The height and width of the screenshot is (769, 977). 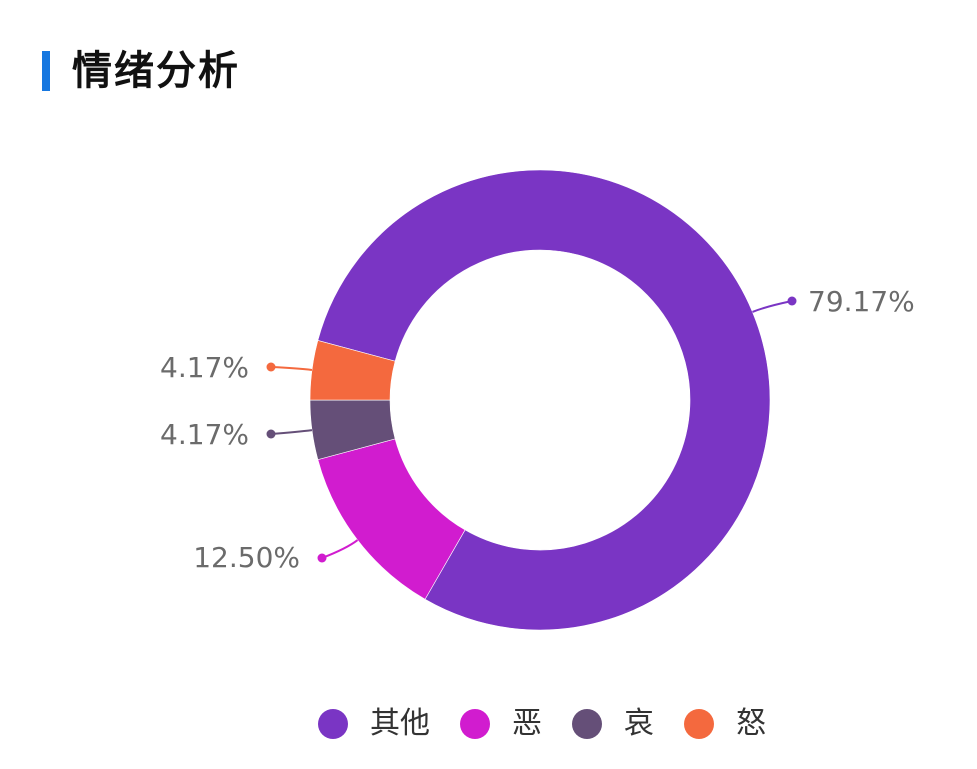 I want to click on page-title: 情绪分析, so click(x=156, y=71).